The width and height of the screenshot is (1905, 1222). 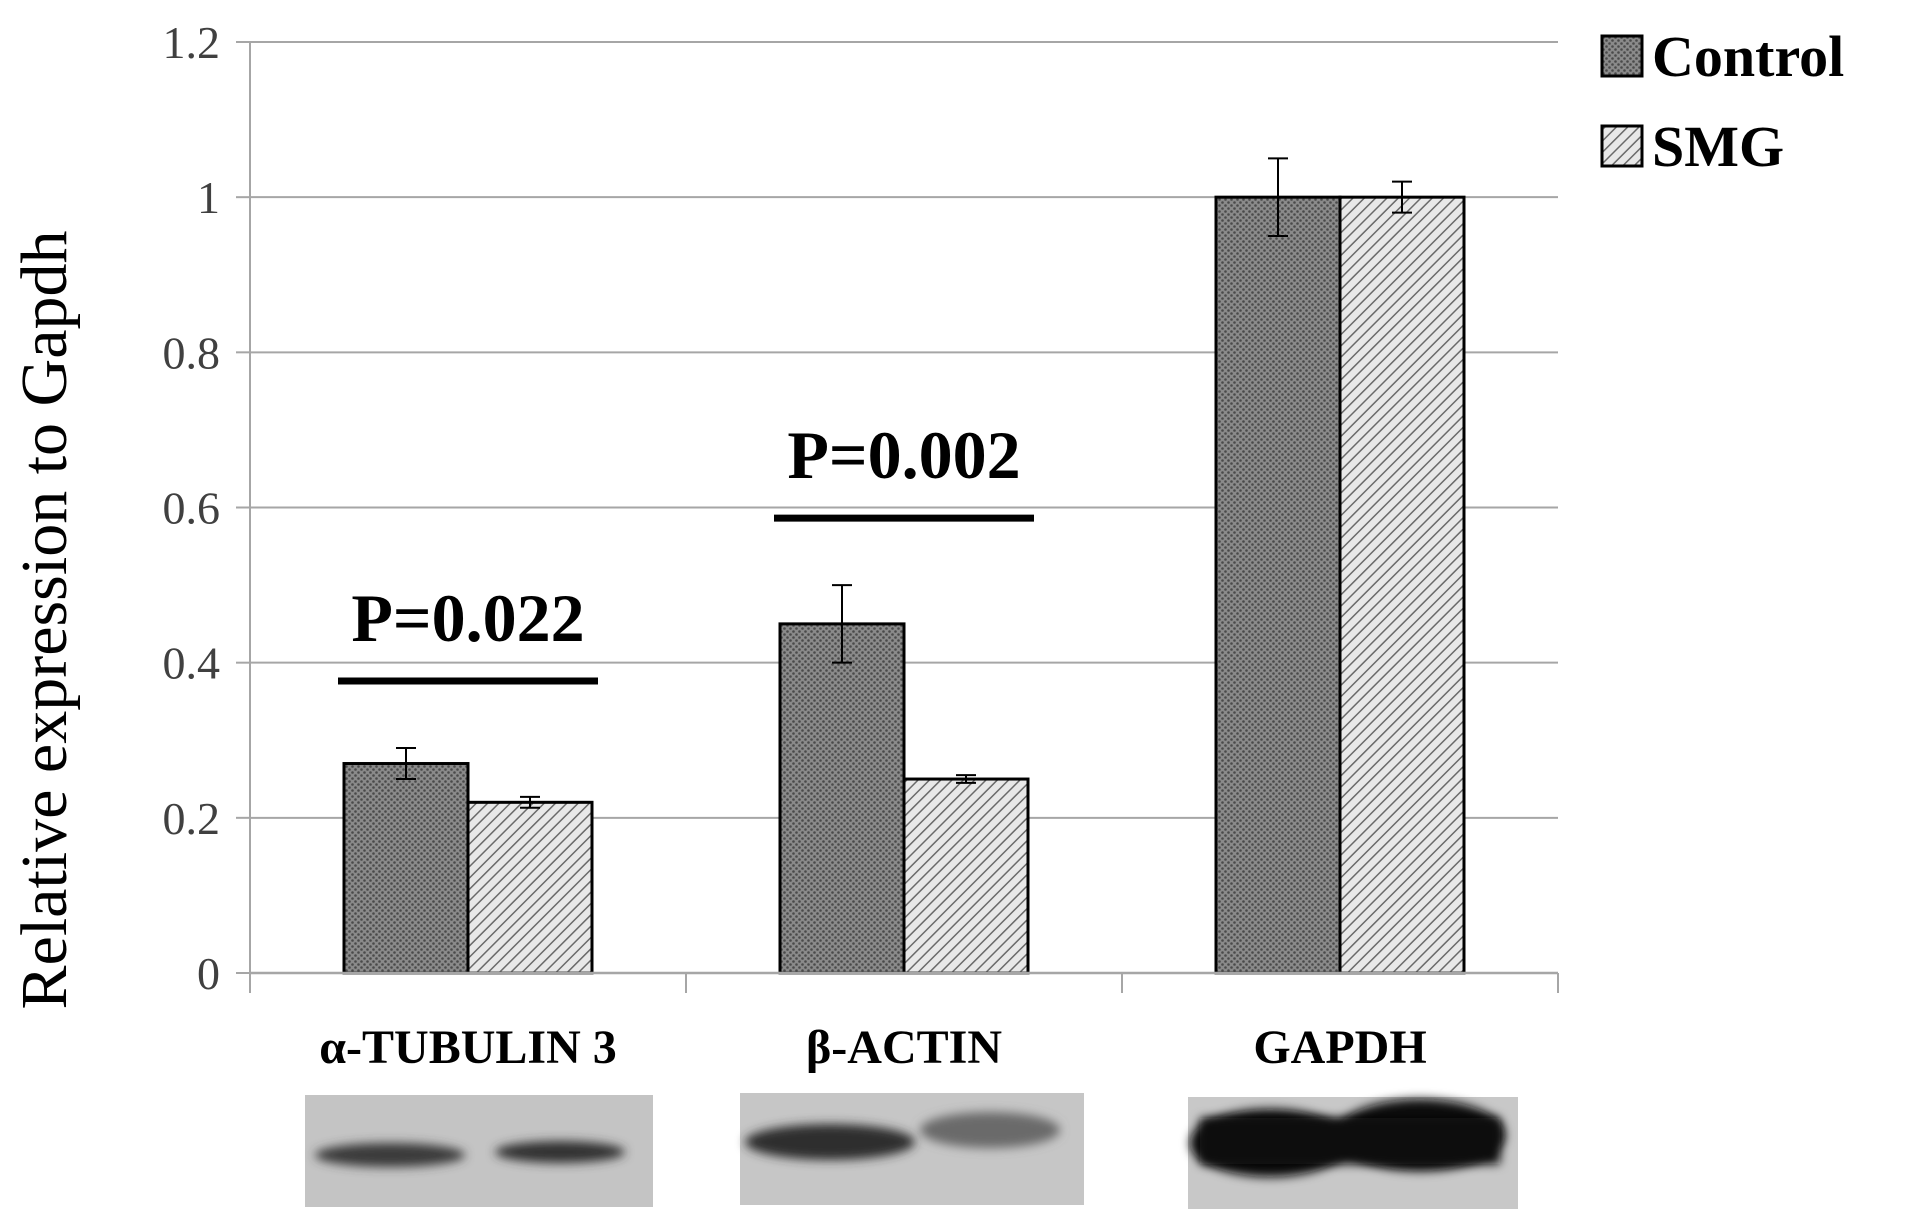 What do you see at coordinates (479, 1151) in the screenshot?
I see `western-blot-tubulin` at bounding box center [479, 1151].